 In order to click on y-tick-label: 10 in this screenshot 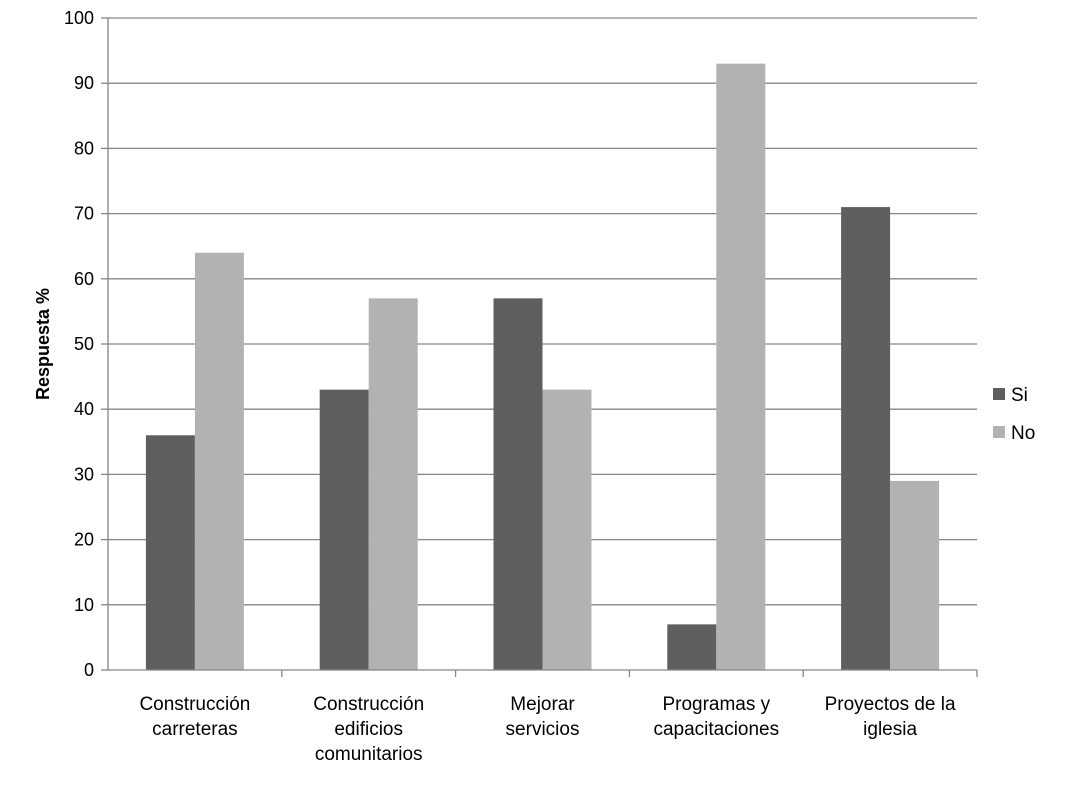, I will do `click(84, 605)`.